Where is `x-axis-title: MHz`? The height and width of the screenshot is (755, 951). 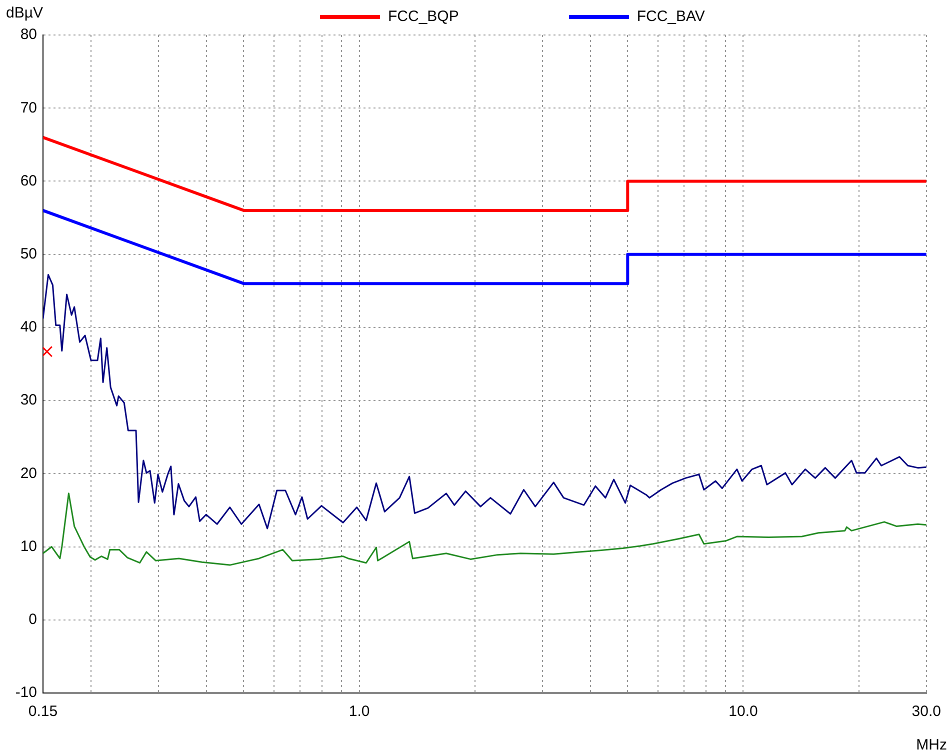
x-axis-title: MHz is located at coordinates (931, 745).